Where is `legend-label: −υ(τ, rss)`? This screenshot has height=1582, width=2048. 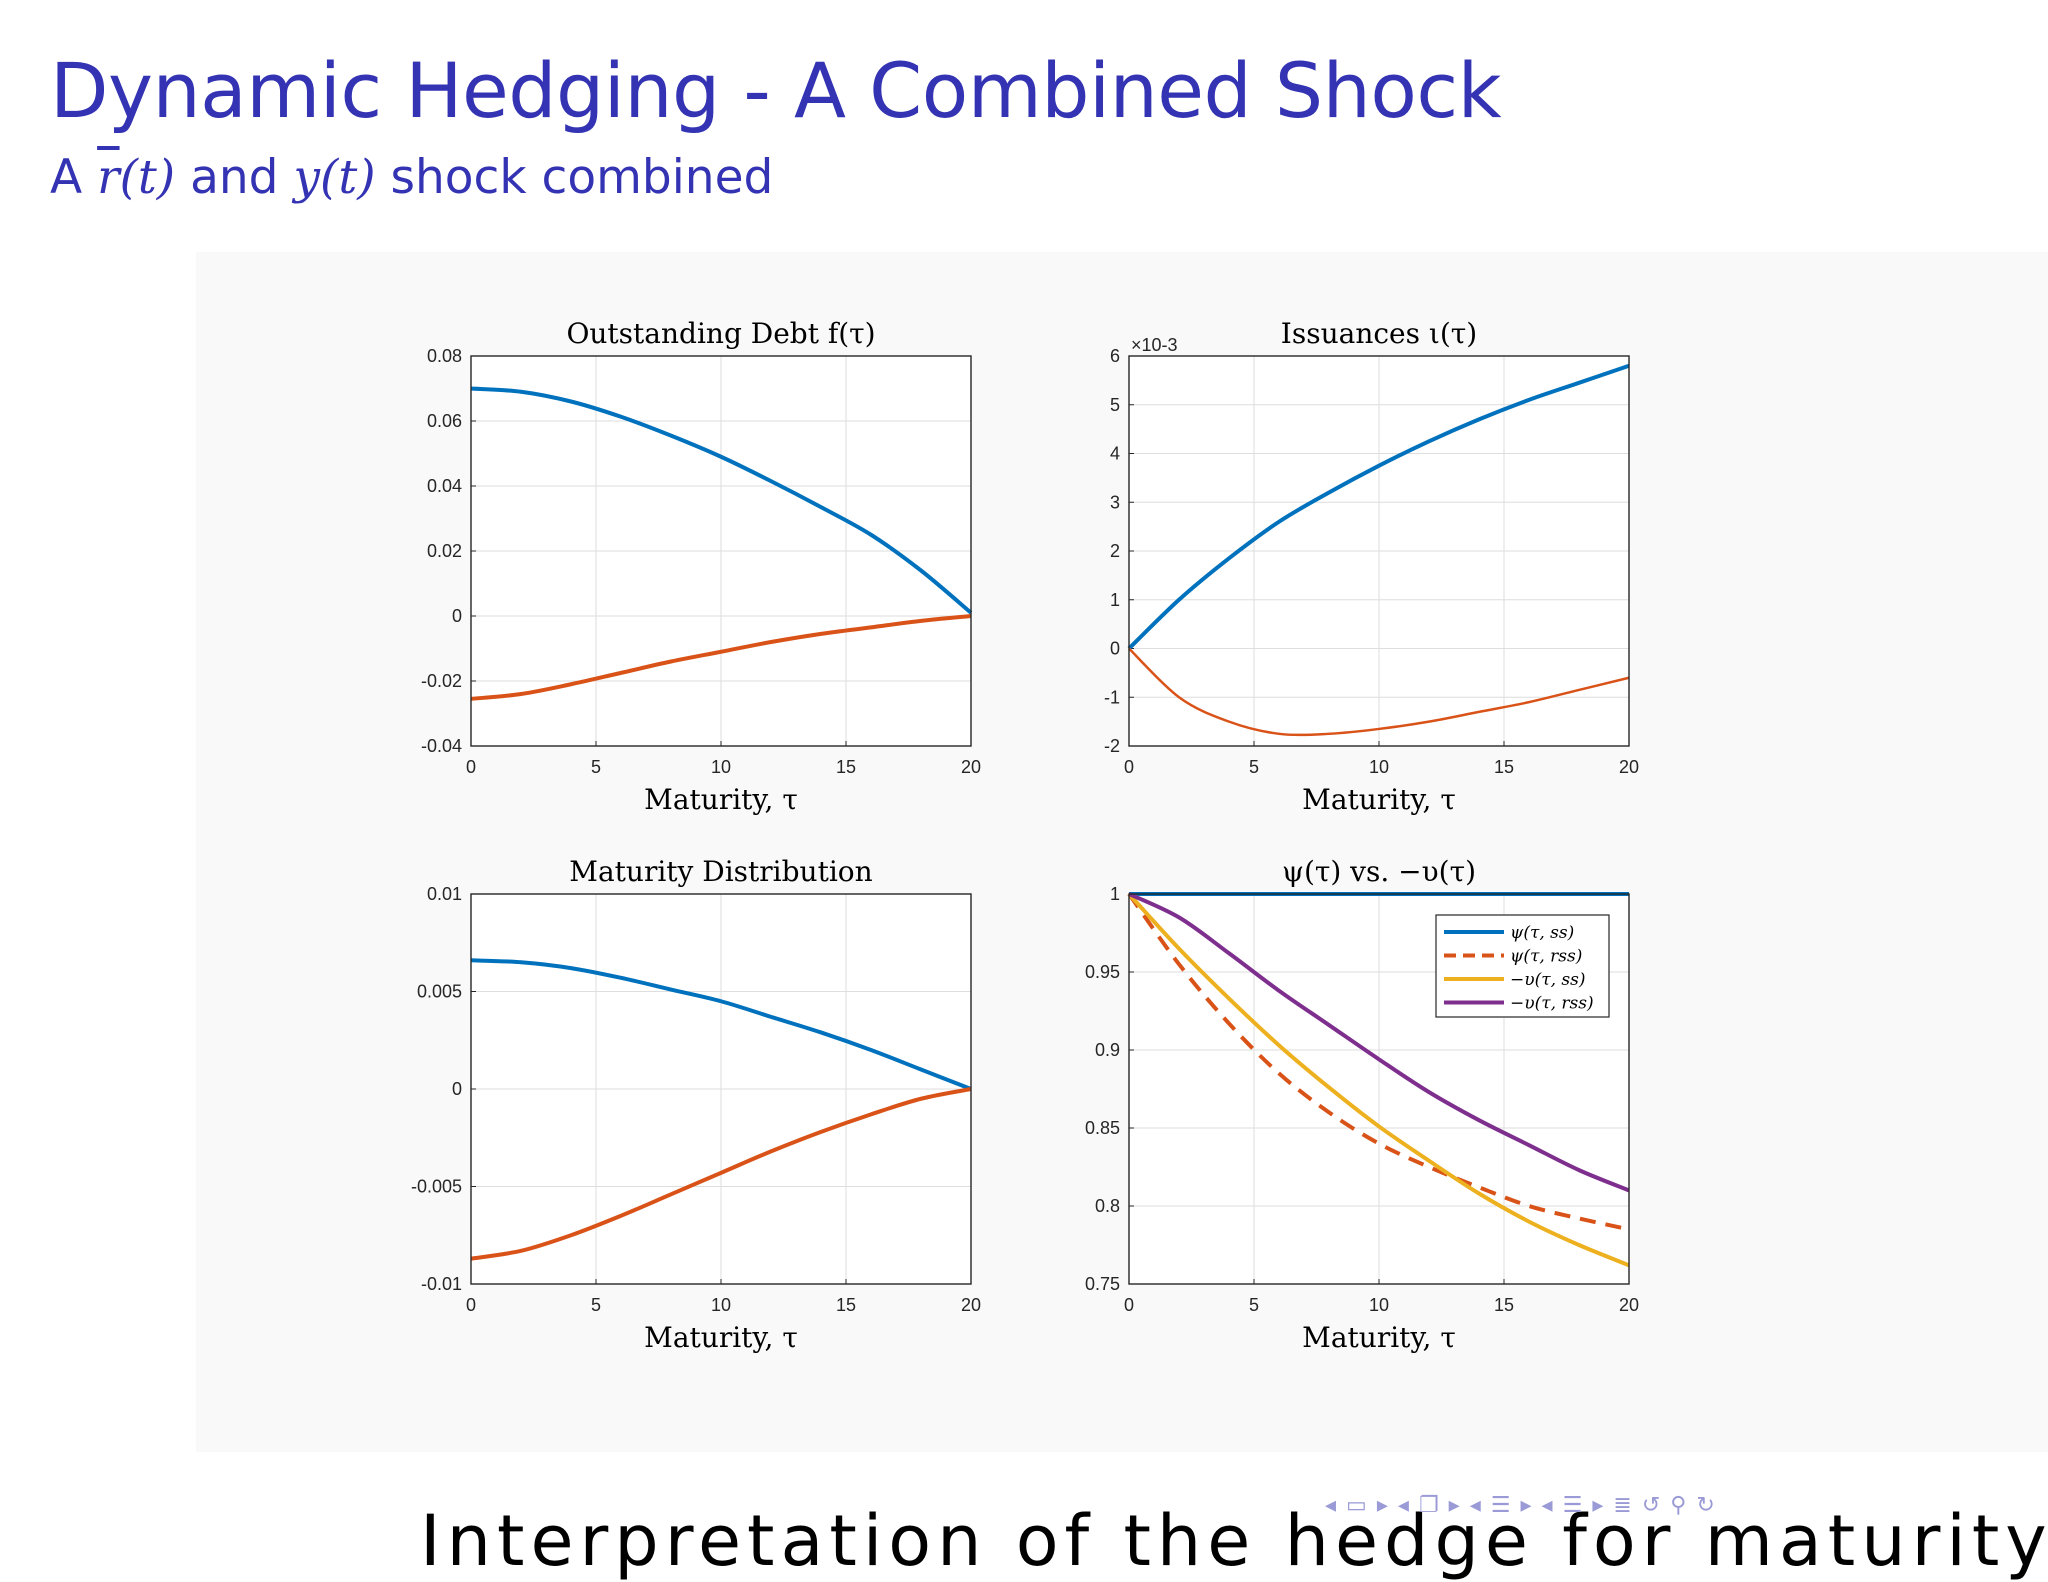
legend-label: −υ(τ, rss) is located at coordinates (1552, 1004).